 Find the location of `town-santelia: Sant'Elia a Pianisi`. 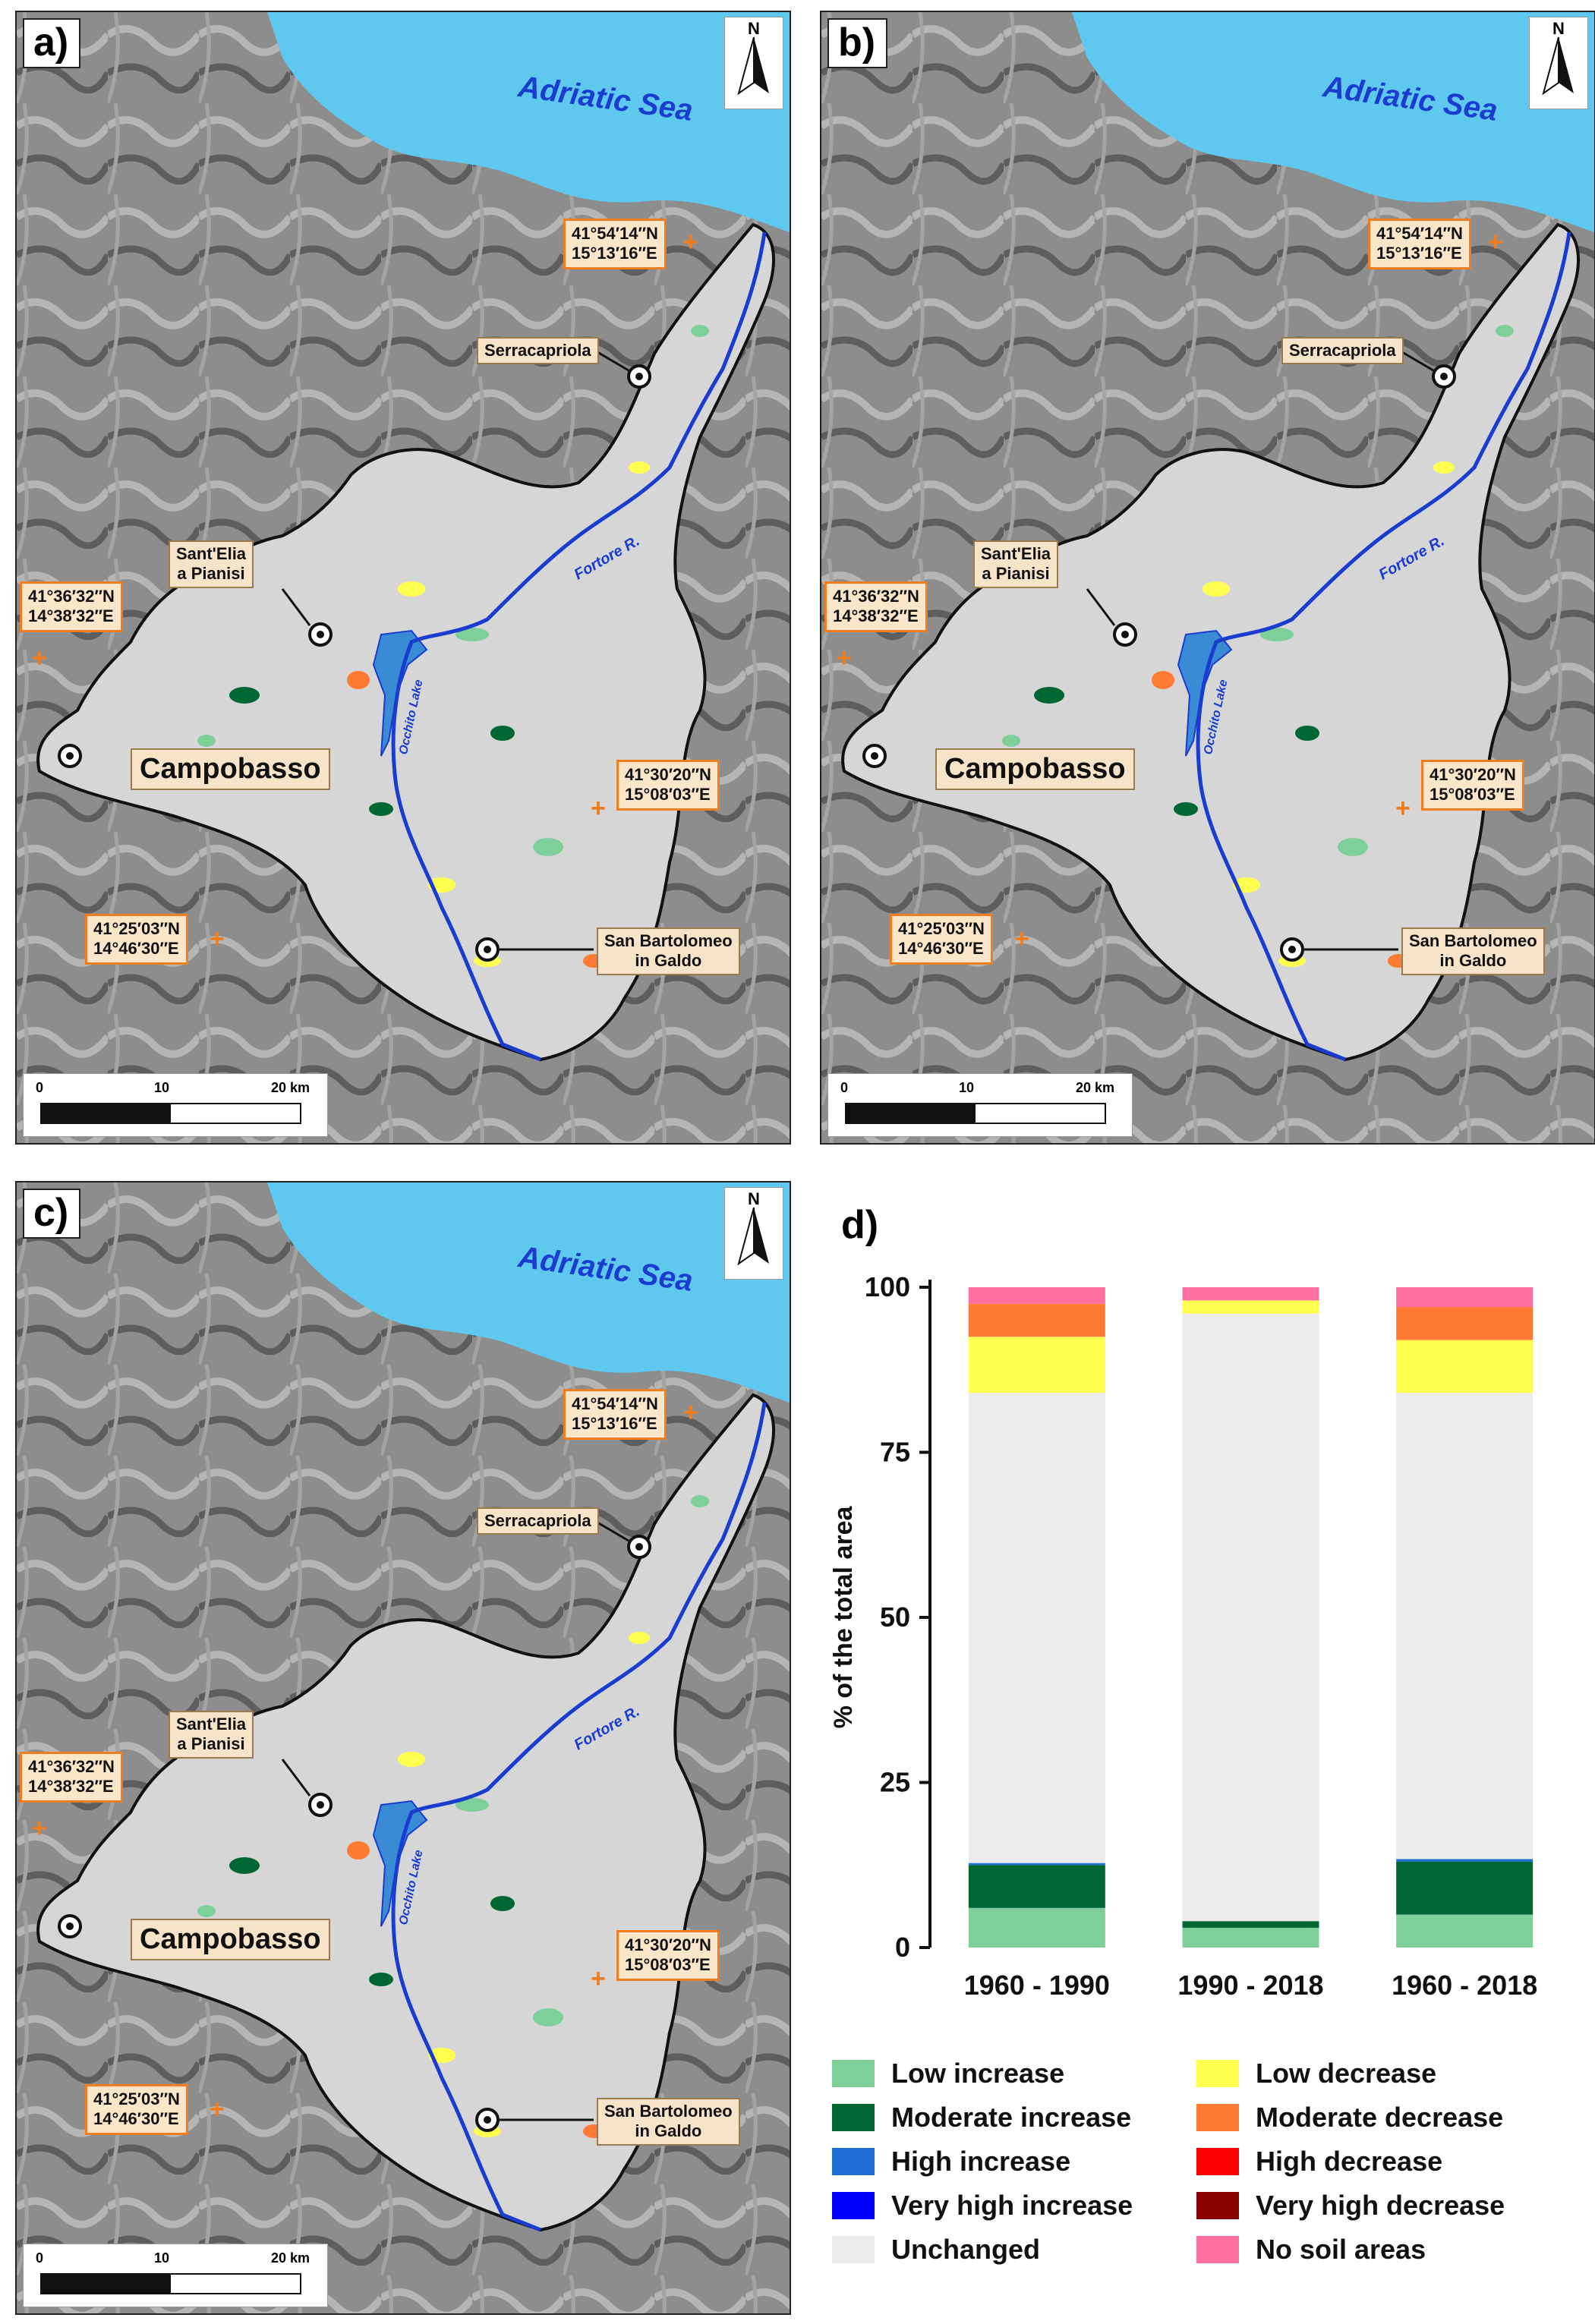

town-santelia: Sant'Elia a Pianisi is located at coordinates (1016, 564).